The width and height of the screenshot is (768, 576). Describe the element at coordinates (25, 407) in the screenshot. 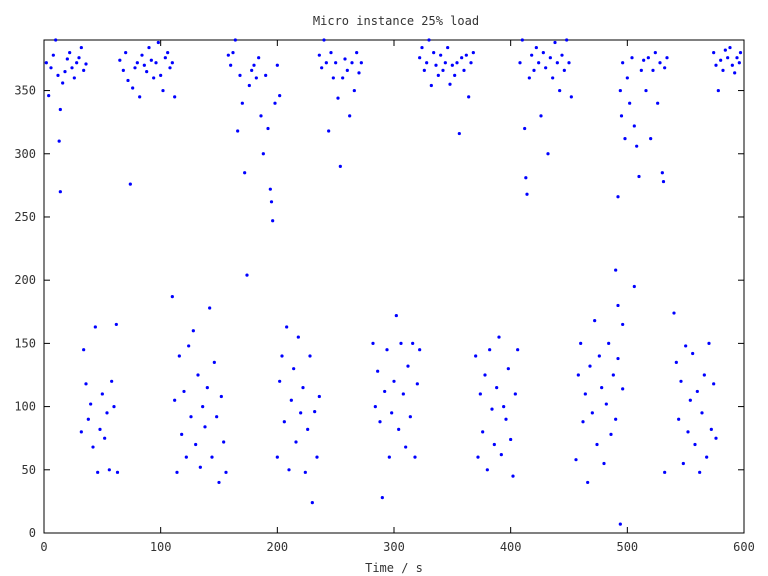

I see `y-tick-label: 100` at that location.